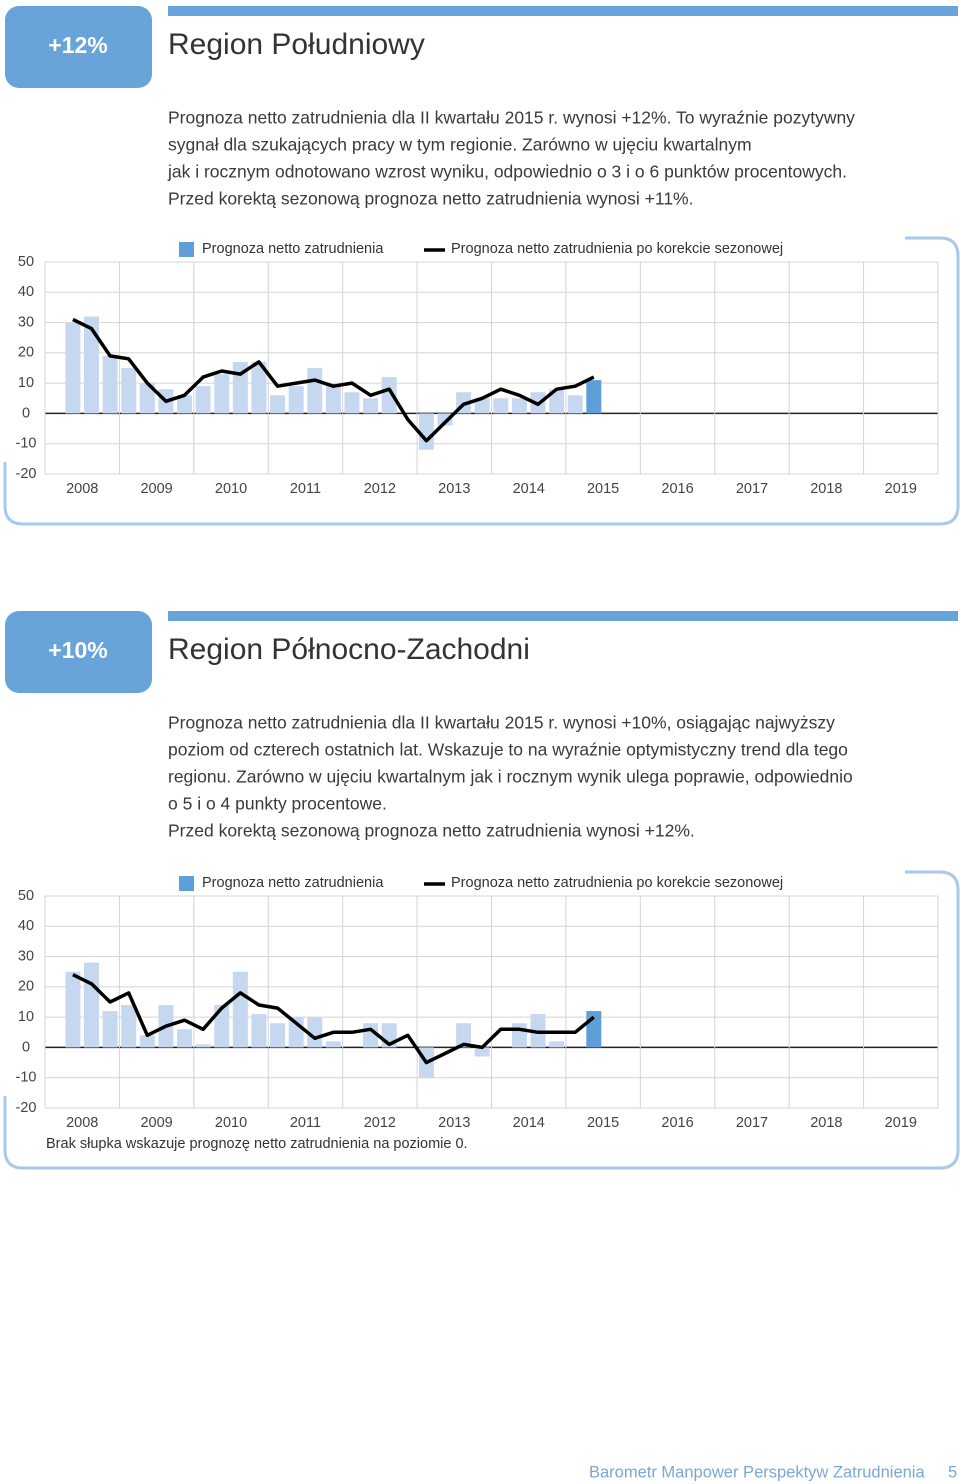 The height and width of the screenshot is (1484, 960). I want to click on x-tick-label: 2017, so click(752, 1123).